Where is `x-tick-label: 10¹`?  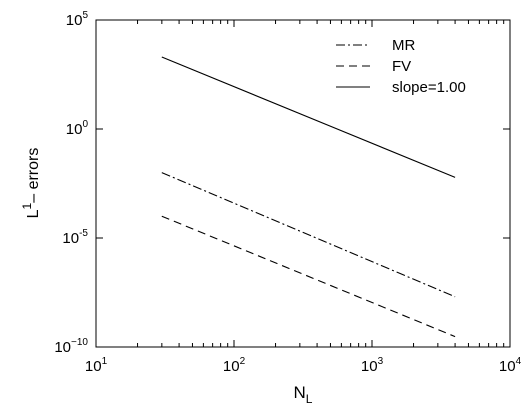
x-tick-label: 10¹ is located at coordinates (96, 365).